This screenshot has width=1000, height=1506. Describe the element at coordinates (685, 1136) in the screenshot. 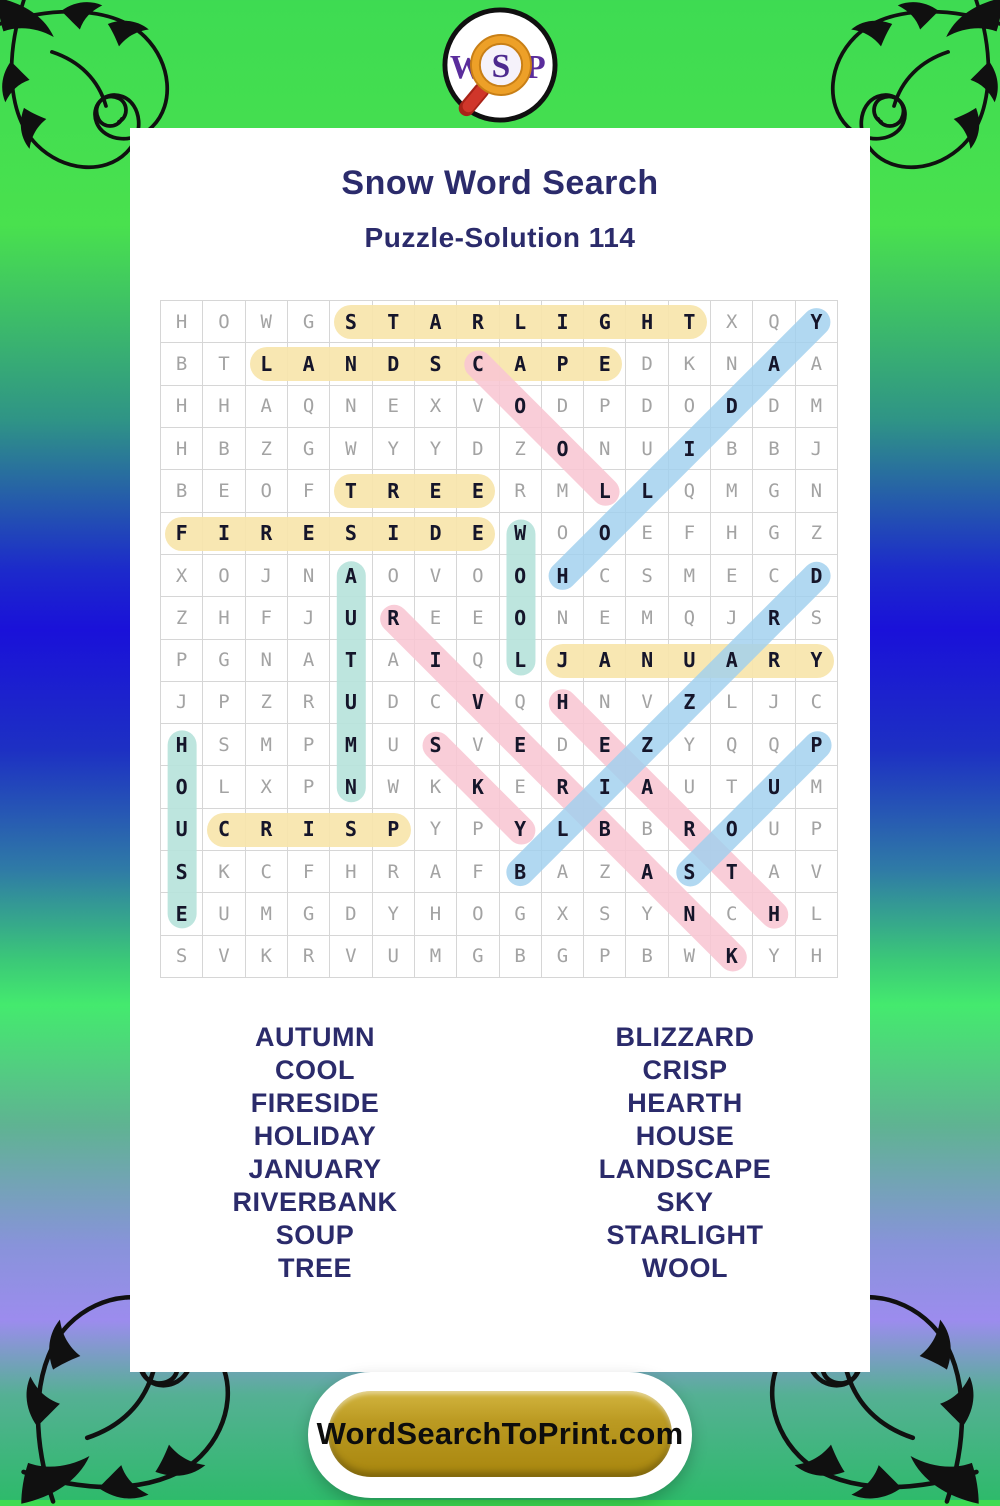

I see `word-list-item: HOUSE` at that location.